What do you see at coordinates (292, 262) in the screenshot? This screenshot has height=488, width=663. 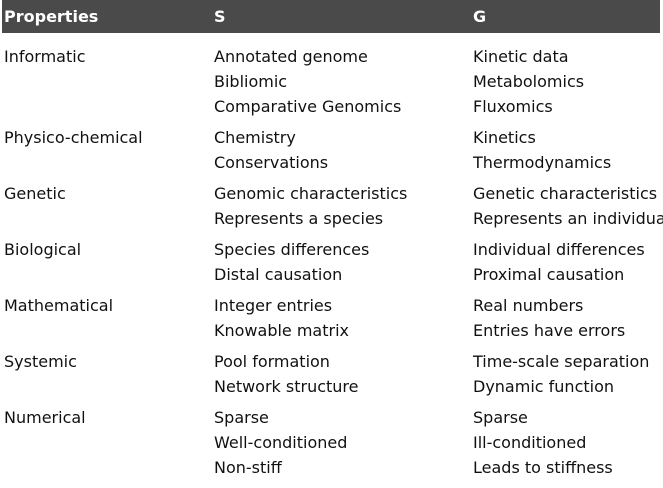 I see `s-cell: Species differences Distal causation` at bounding box center [292, 262].